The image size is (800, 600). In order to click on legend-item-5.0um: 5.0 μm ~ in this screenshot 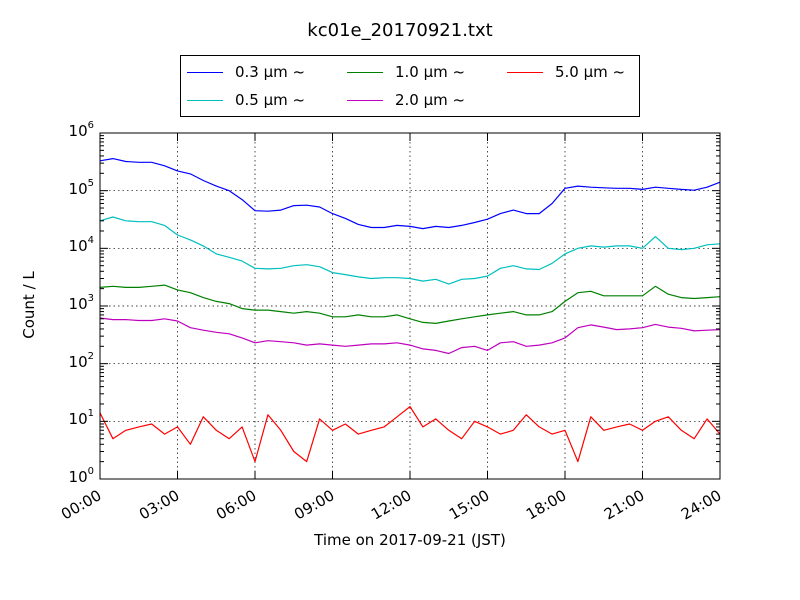, I will do `click(566, 72)`.